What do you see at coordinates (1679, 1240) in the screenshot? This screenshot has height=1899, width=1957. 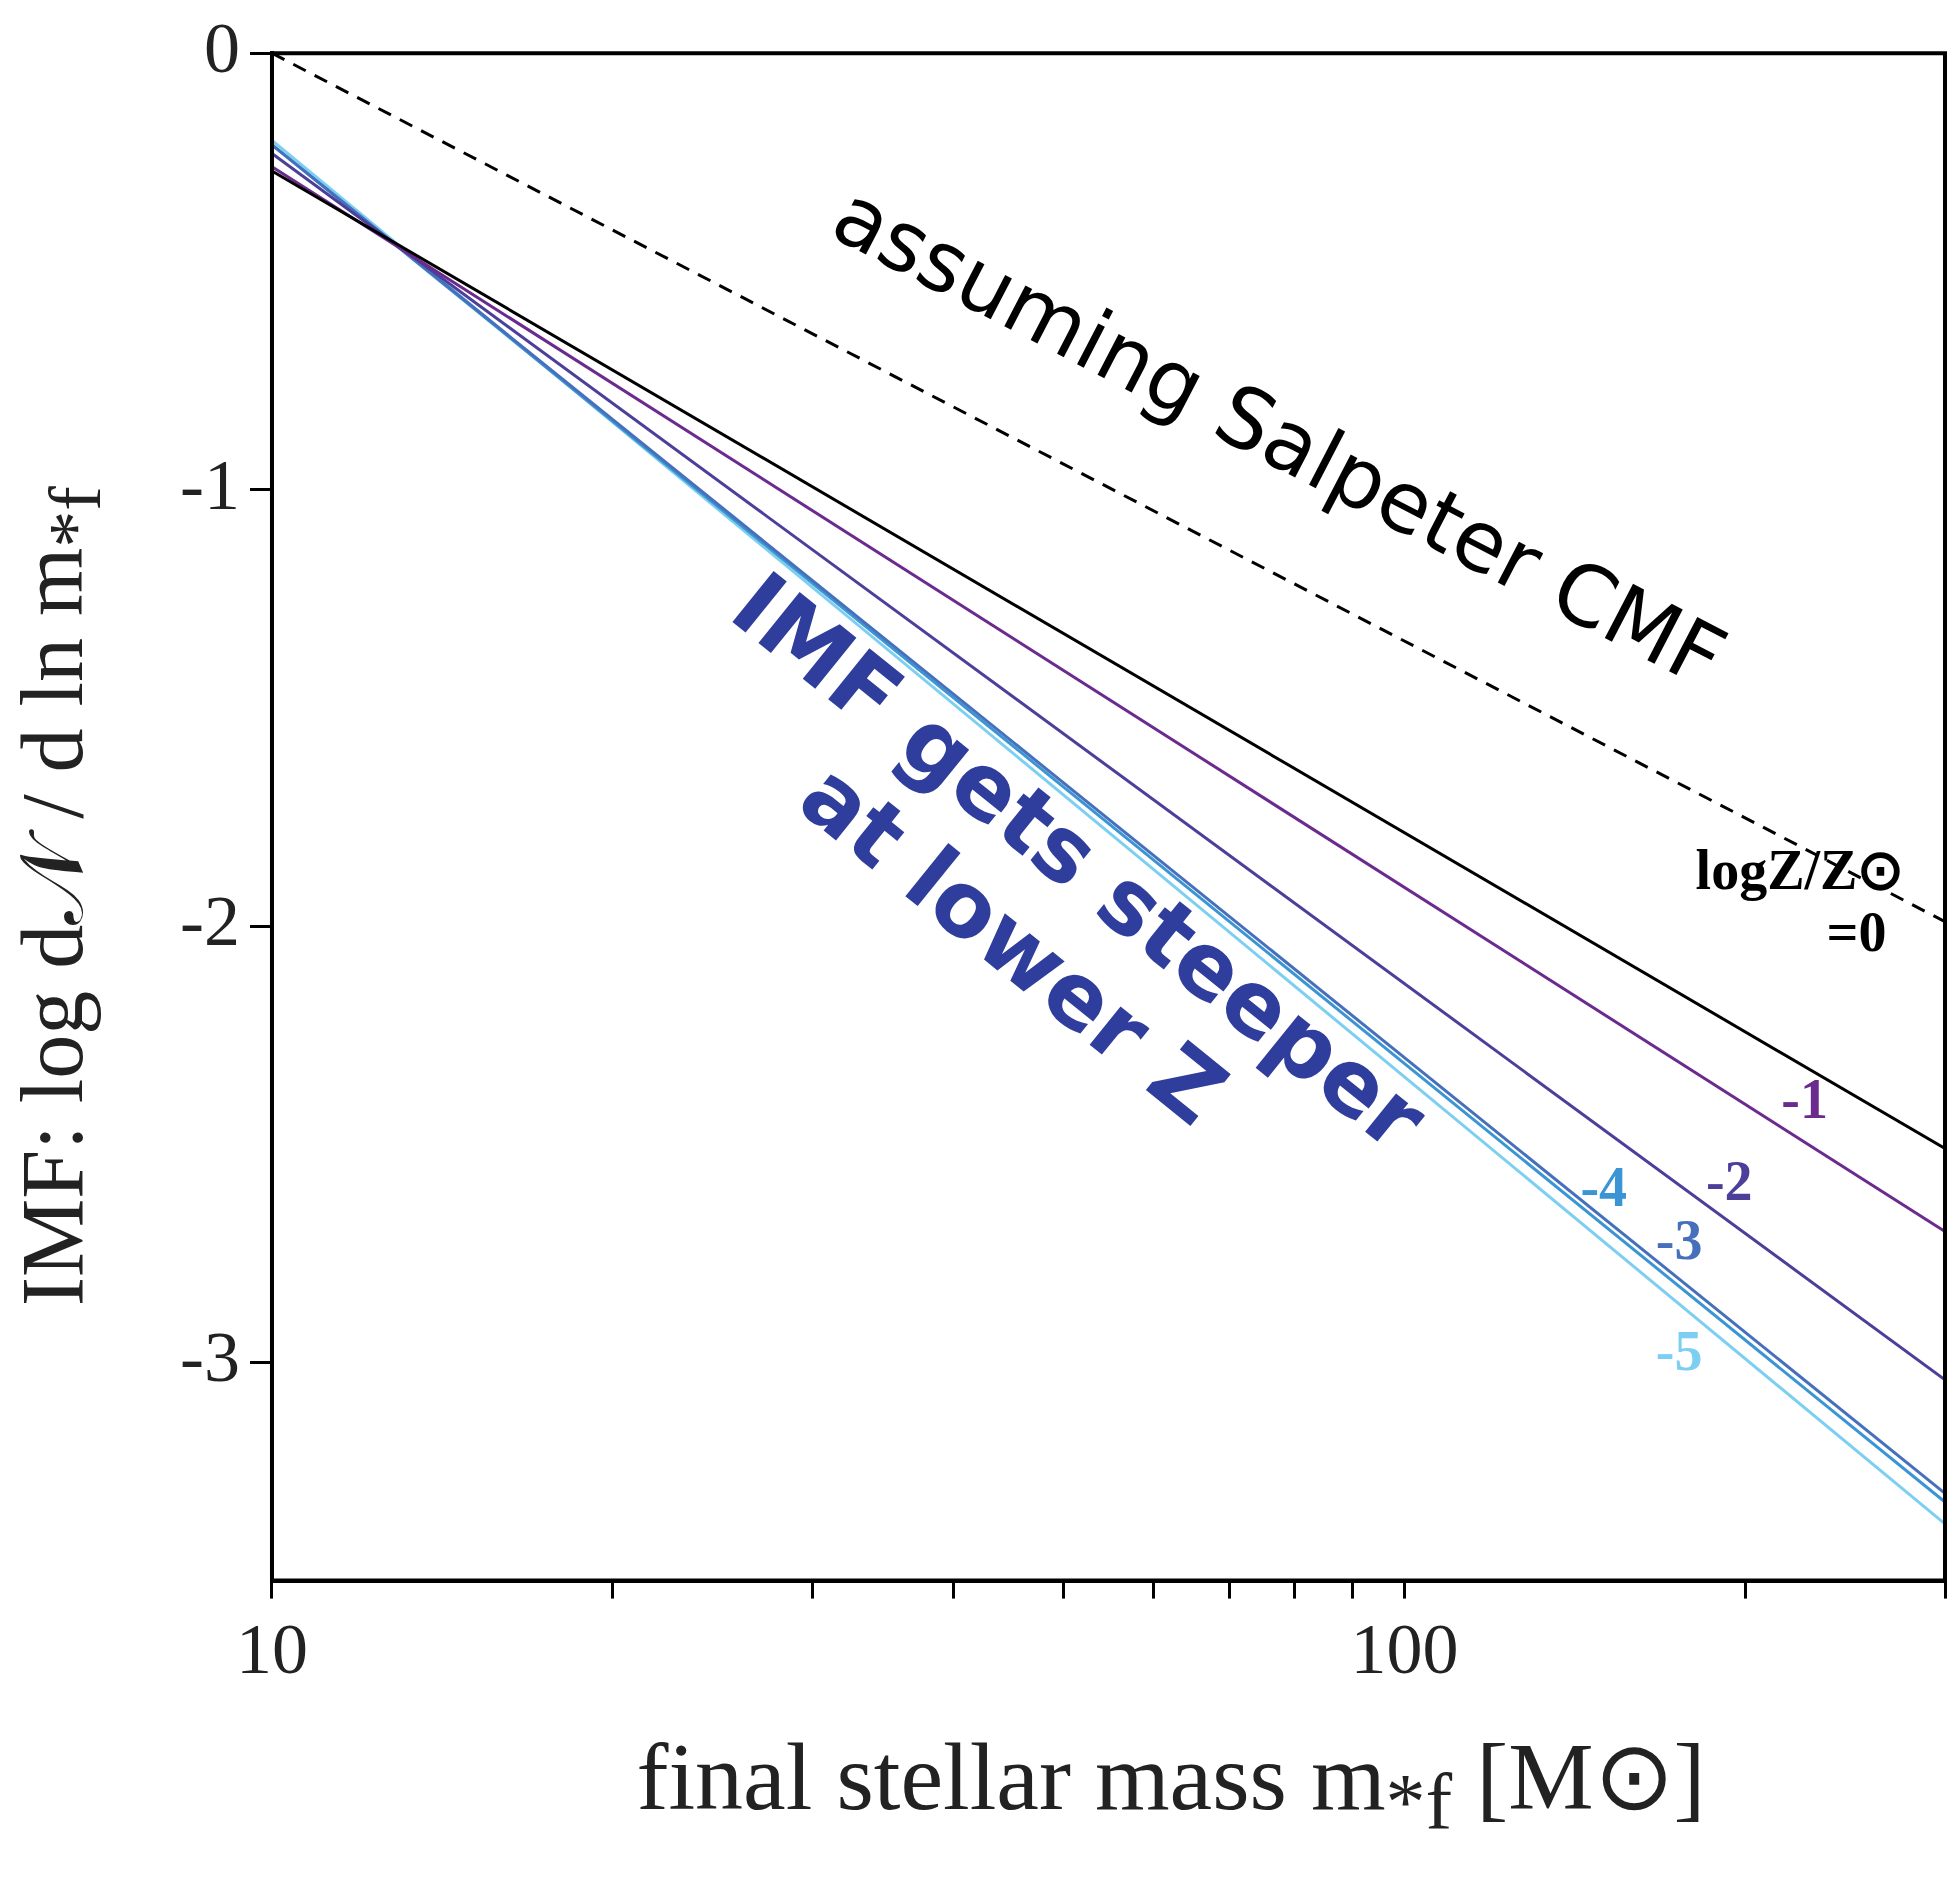 I see `series-label: -3` at bounding box center [1679, 1240].